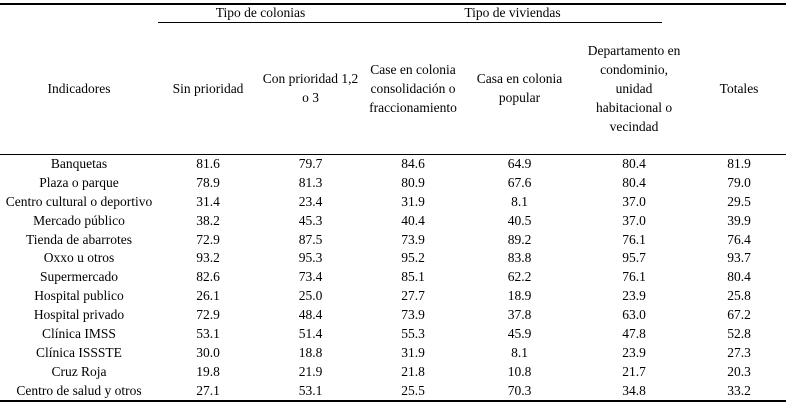 This screenshot has width=786, height=405. What do you see at coordinates (79, 239) in the screenshot?
I see `row-label: Tienda de abarrotes` at bounding box center [79, 239].